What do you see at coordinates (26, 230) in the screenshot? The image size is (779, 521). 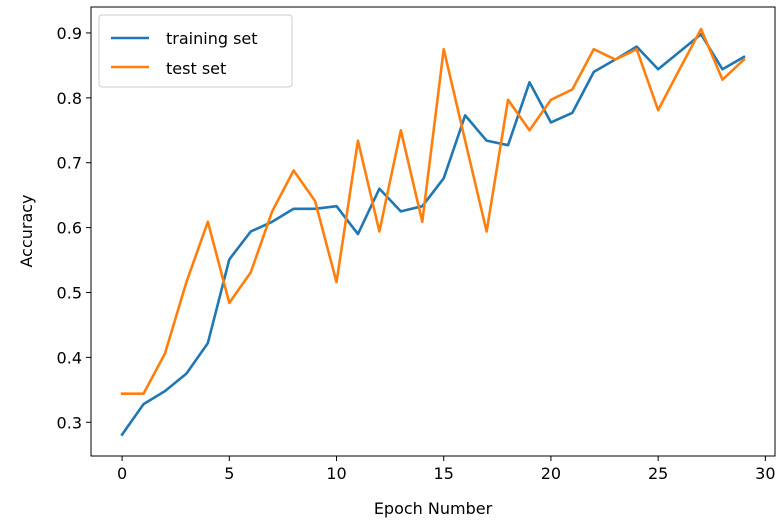 I see `y-axis-label: Accuracy` at bounding box center [26, 230].